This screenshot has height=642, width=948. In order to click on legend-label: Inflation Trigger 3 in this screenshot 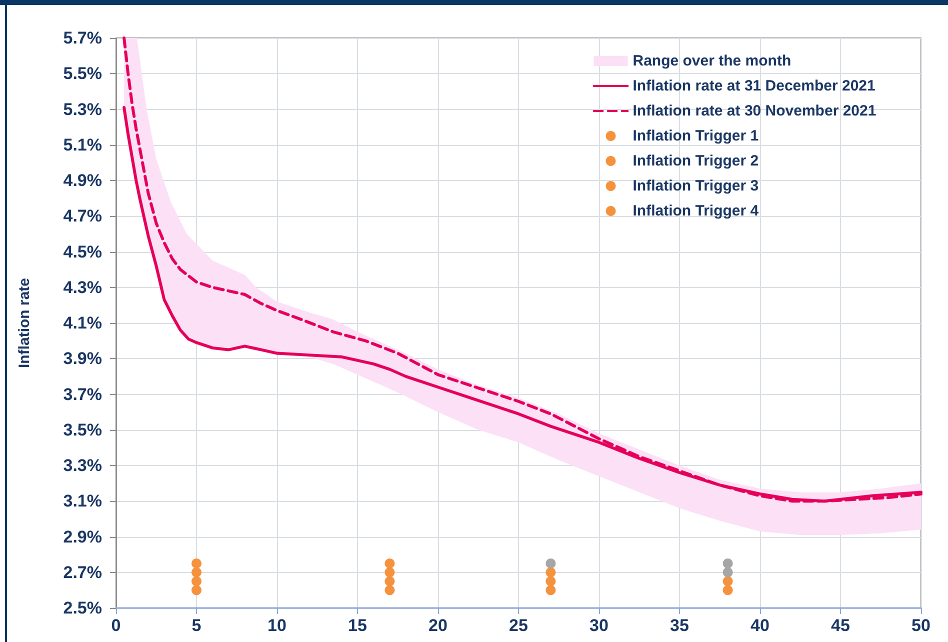, I will do `click(695, 186)`.